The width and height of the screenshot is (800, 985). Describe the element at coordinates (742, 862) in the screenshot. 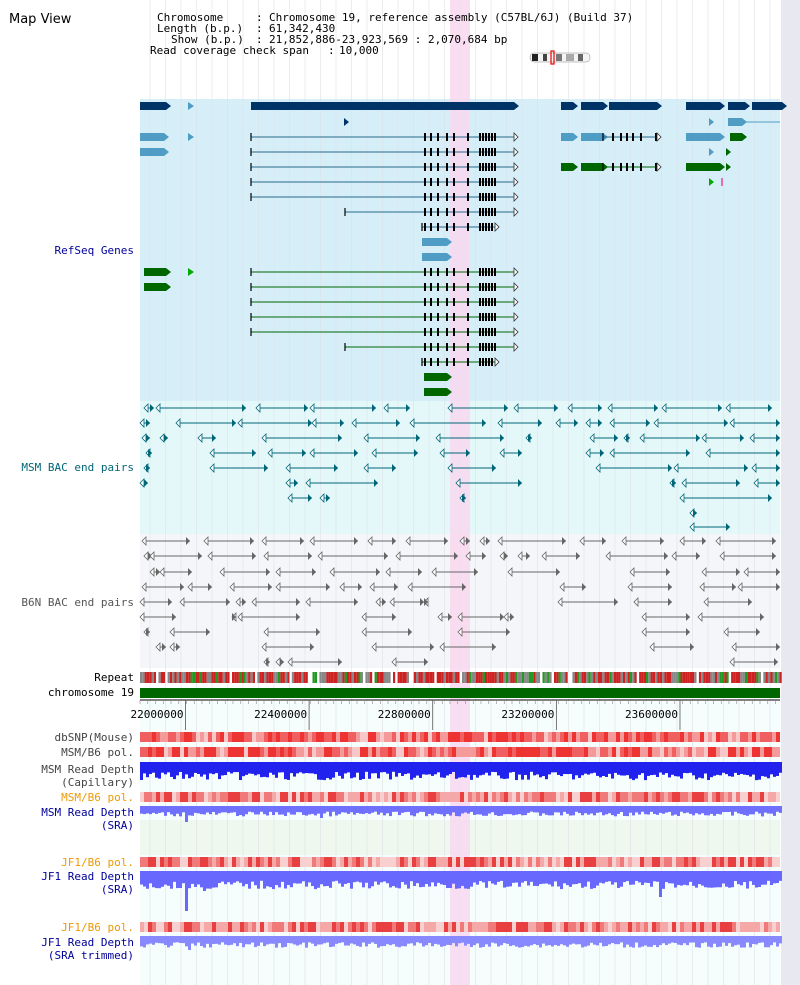

I see `jf1-pol-cell` at that location.